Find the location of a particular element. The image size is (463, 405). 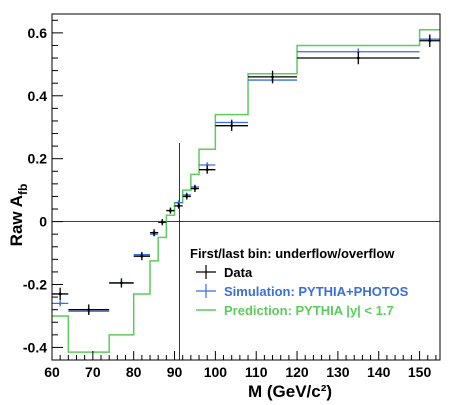

legend-label-prediction: Prediction: PYTHIA |y| < 1.7 is located at coordinates (309, 310).